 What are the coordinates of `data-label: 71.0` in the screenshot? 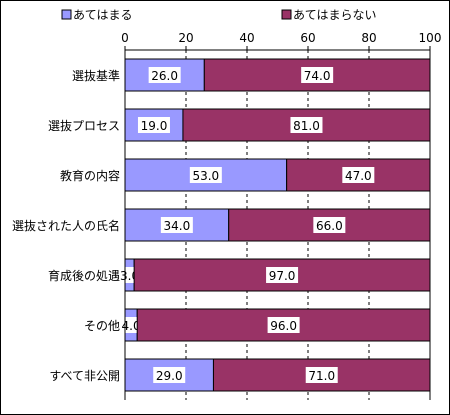 It's located at (321, 376).